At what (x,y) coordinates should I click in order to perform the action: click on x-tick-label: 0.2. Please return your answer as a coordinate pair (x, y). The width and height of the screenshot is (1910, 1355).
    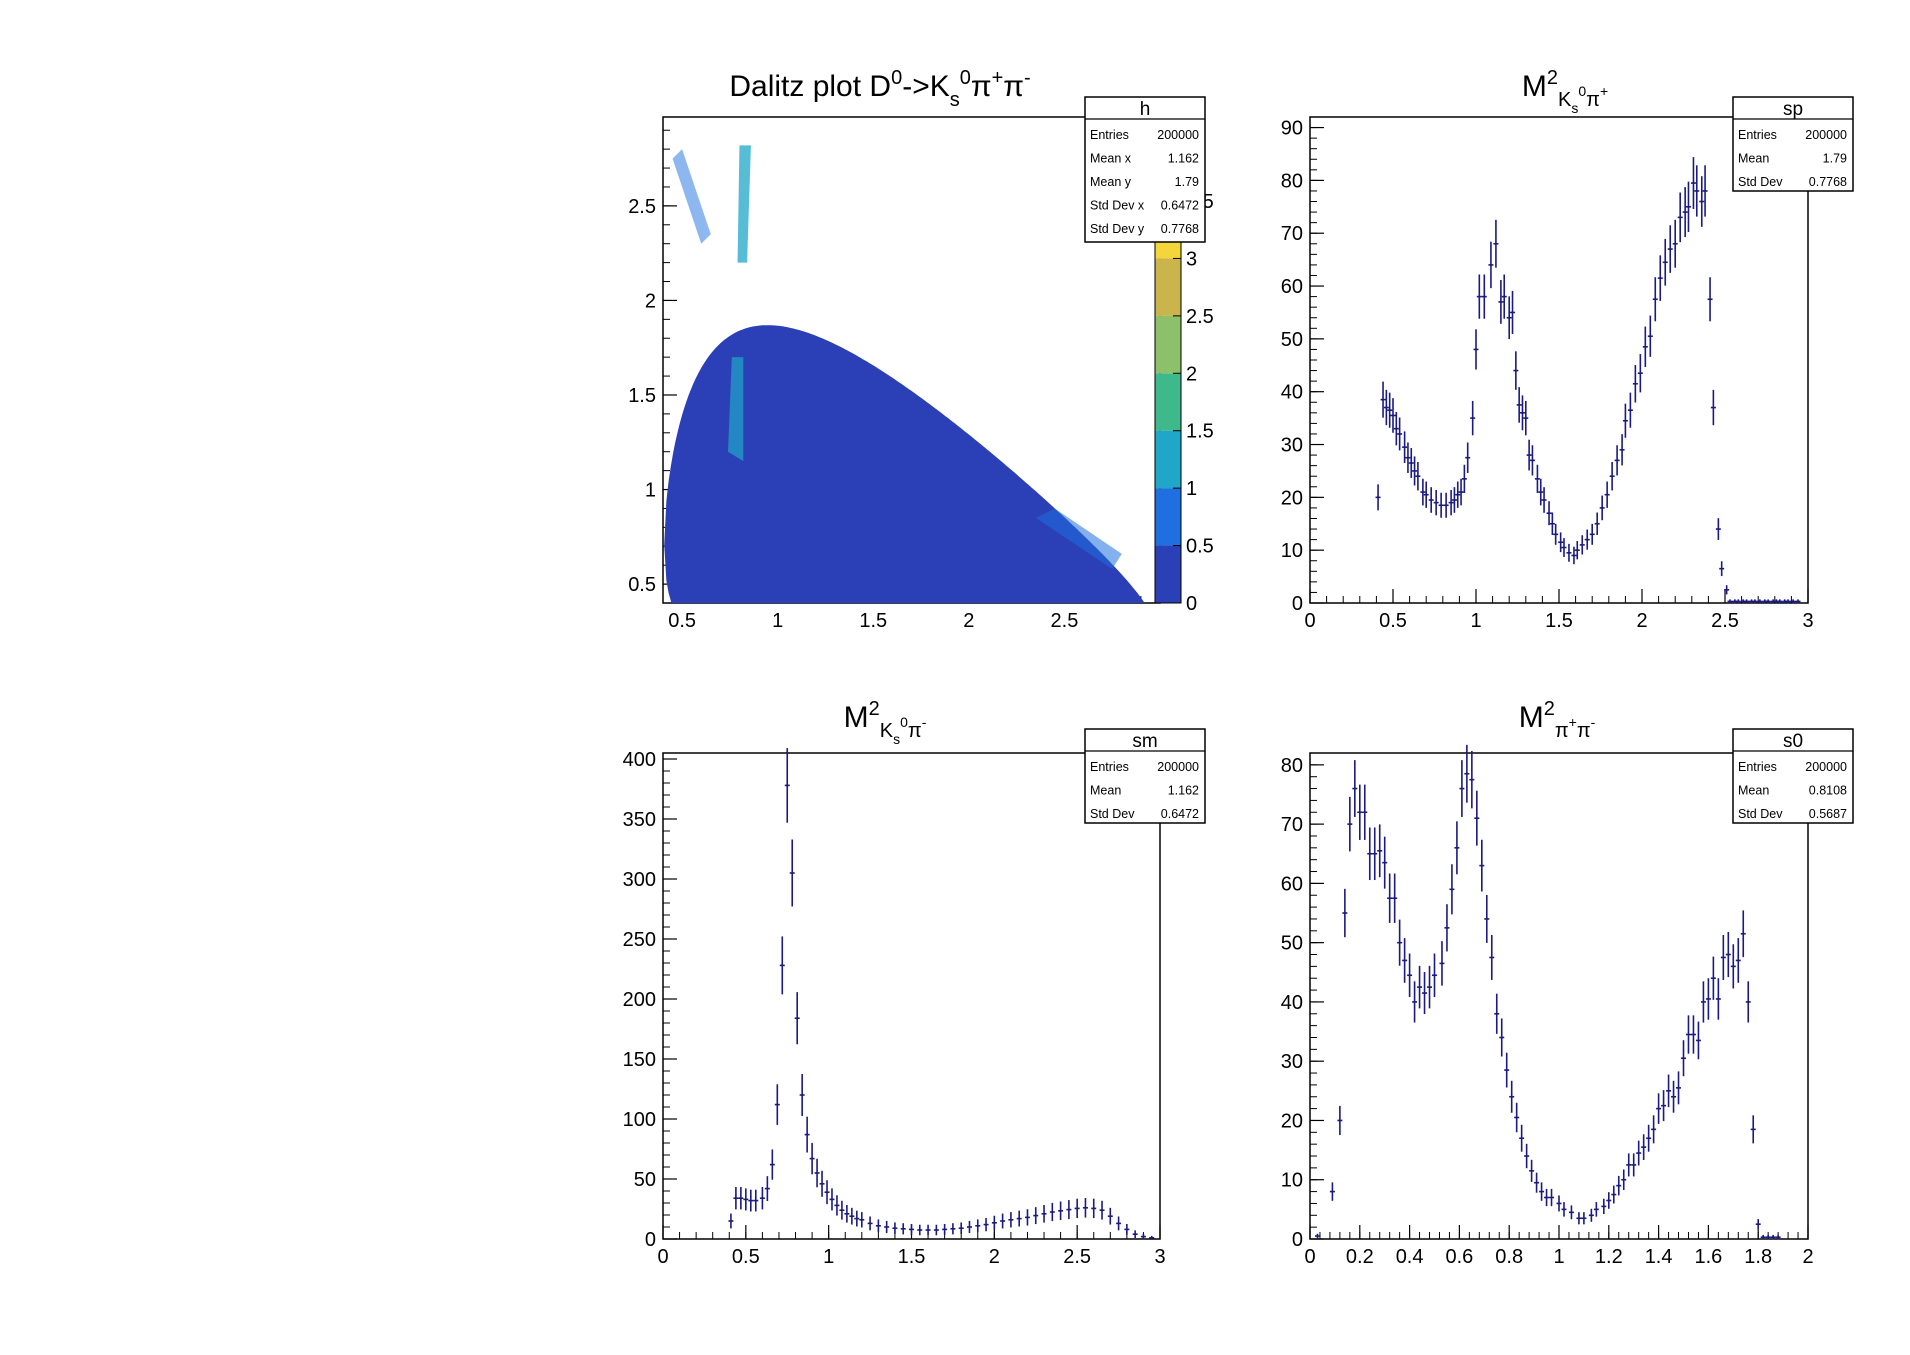
    Looking at the image, I should click on (1360, 1257).